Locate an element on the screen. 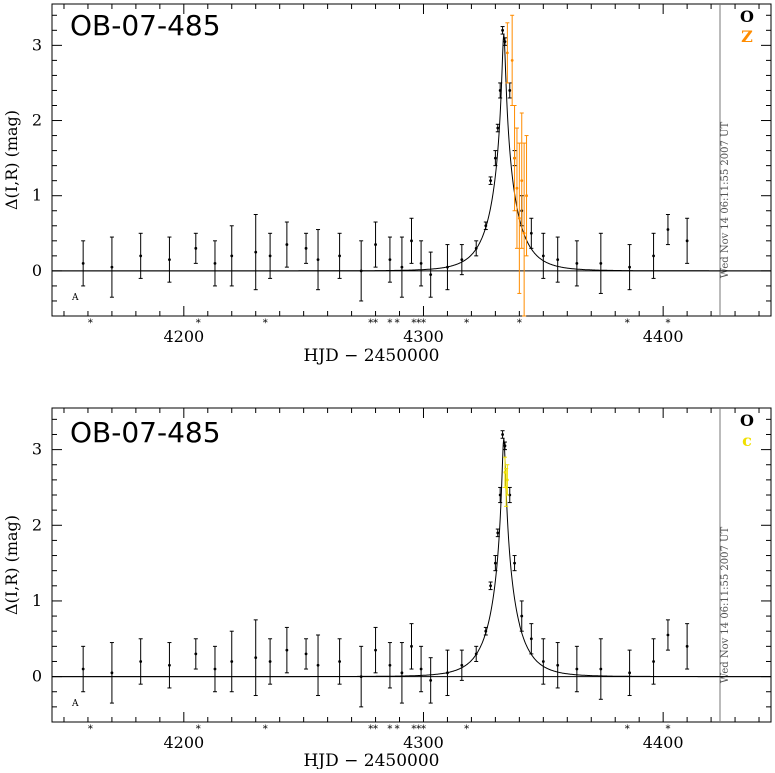  legend-label-c: c is located at coordinates (747, 440).